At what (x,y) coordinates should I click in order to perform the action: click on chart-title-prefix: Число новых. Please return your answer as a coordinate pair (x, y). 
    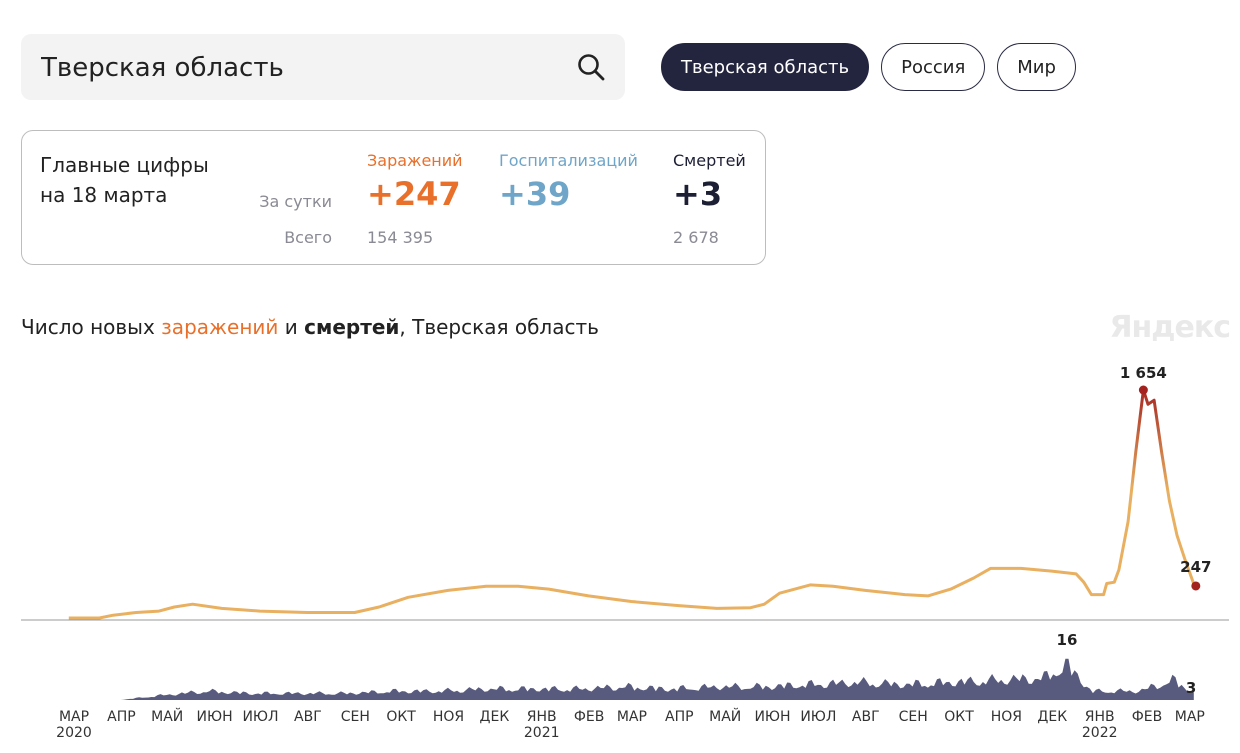
    Looking at the image, I should click on (91, 327).